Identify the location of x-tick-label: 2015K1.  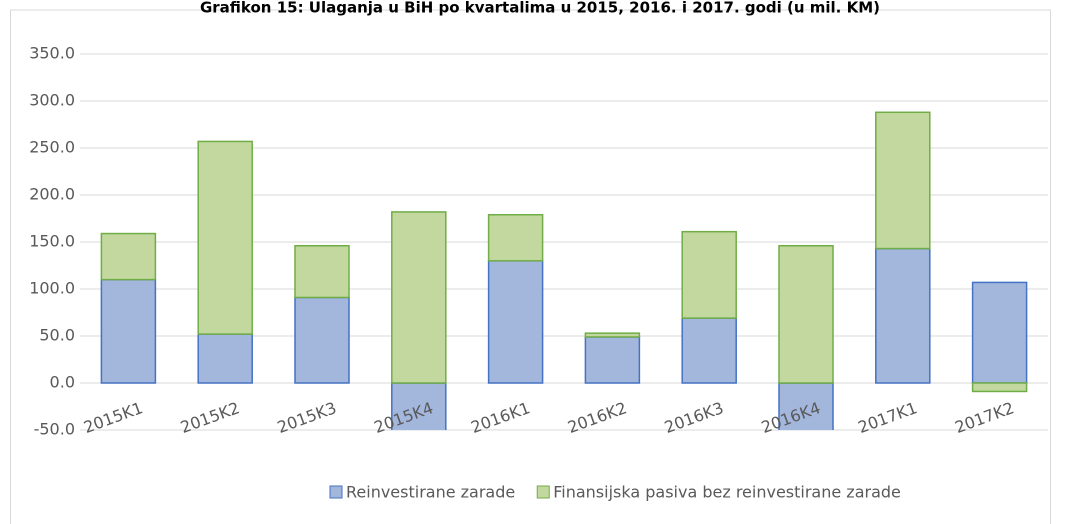
(113, 417).